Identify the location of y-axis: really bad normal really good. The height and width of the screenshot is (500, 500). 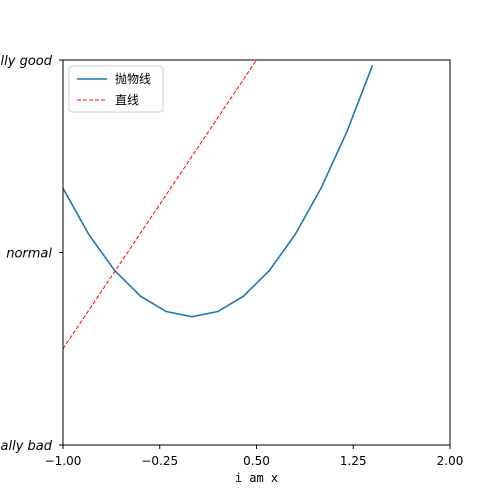
(31, 254).